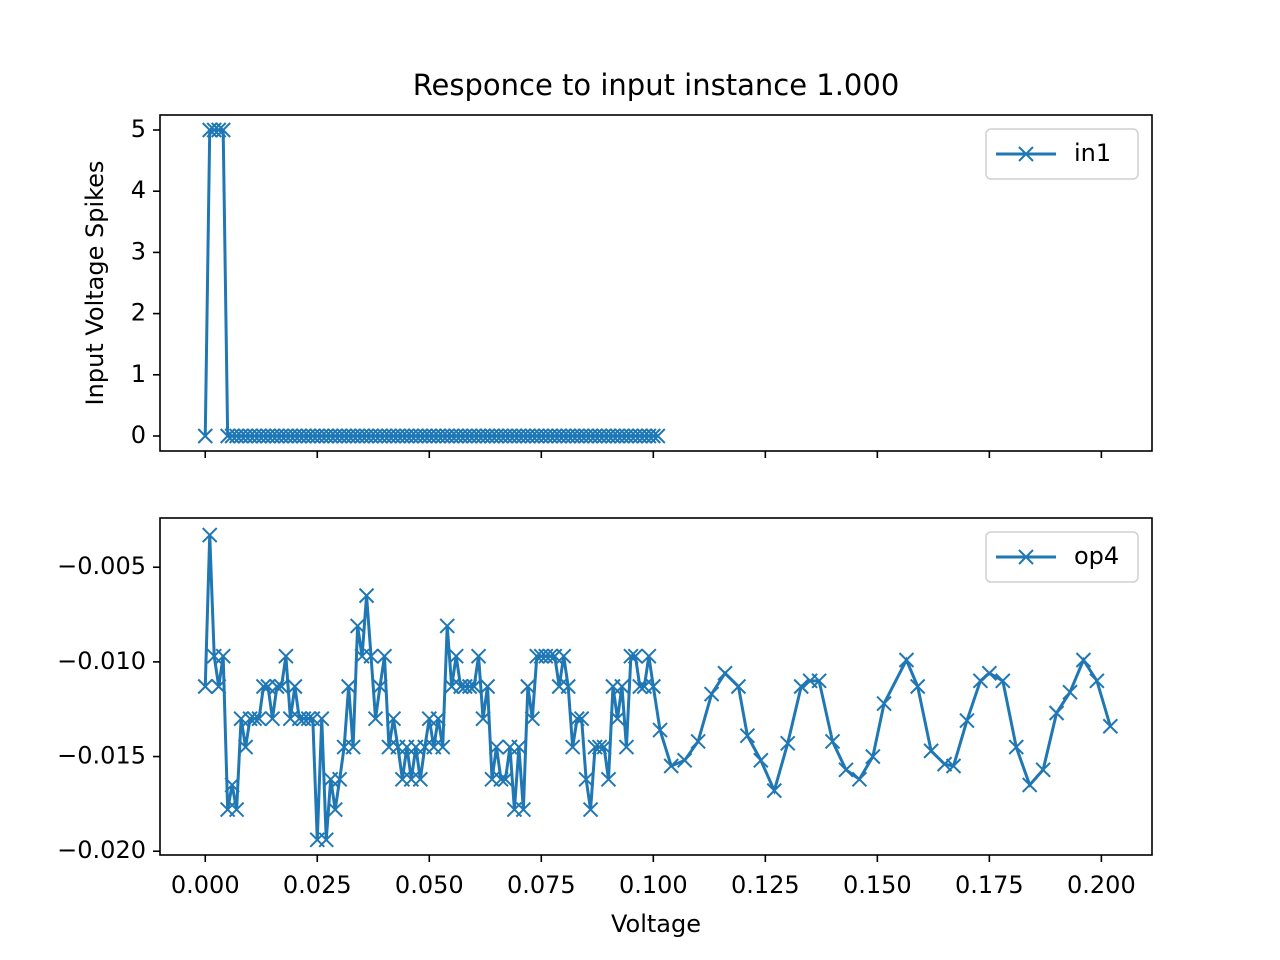 Image resolution: width=1280 pixels, height=960 pixels. Describe the element at coordinates (101, 661) in the screenshot. I see `y-tick-label: −0.010` at that location.